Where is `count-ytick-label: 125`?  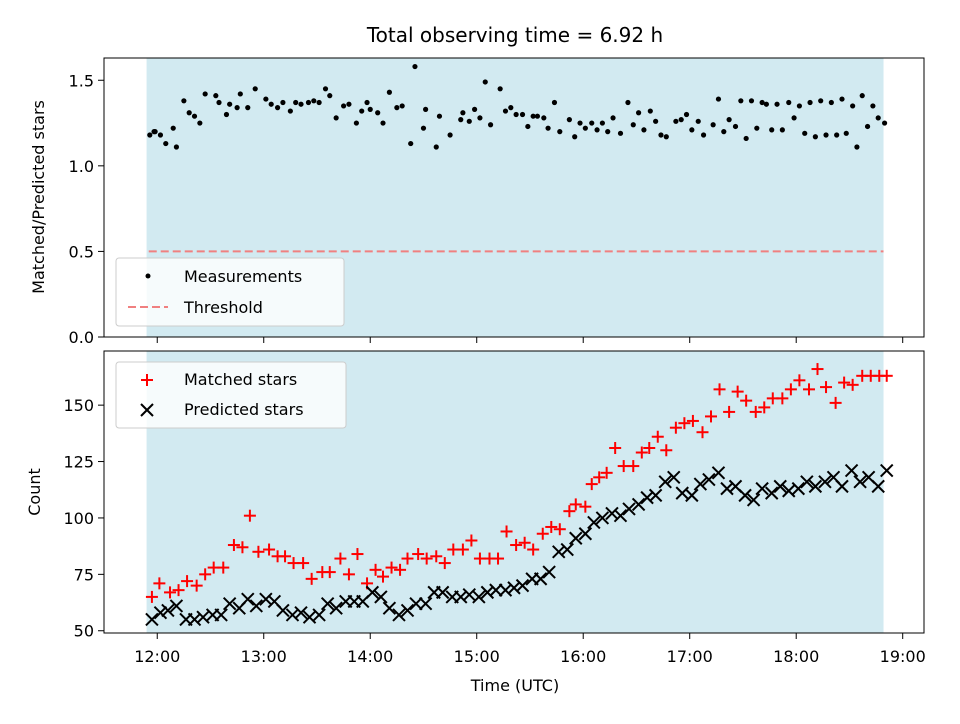 count-ytick-label: 125 is located at coordinates (78, 462).